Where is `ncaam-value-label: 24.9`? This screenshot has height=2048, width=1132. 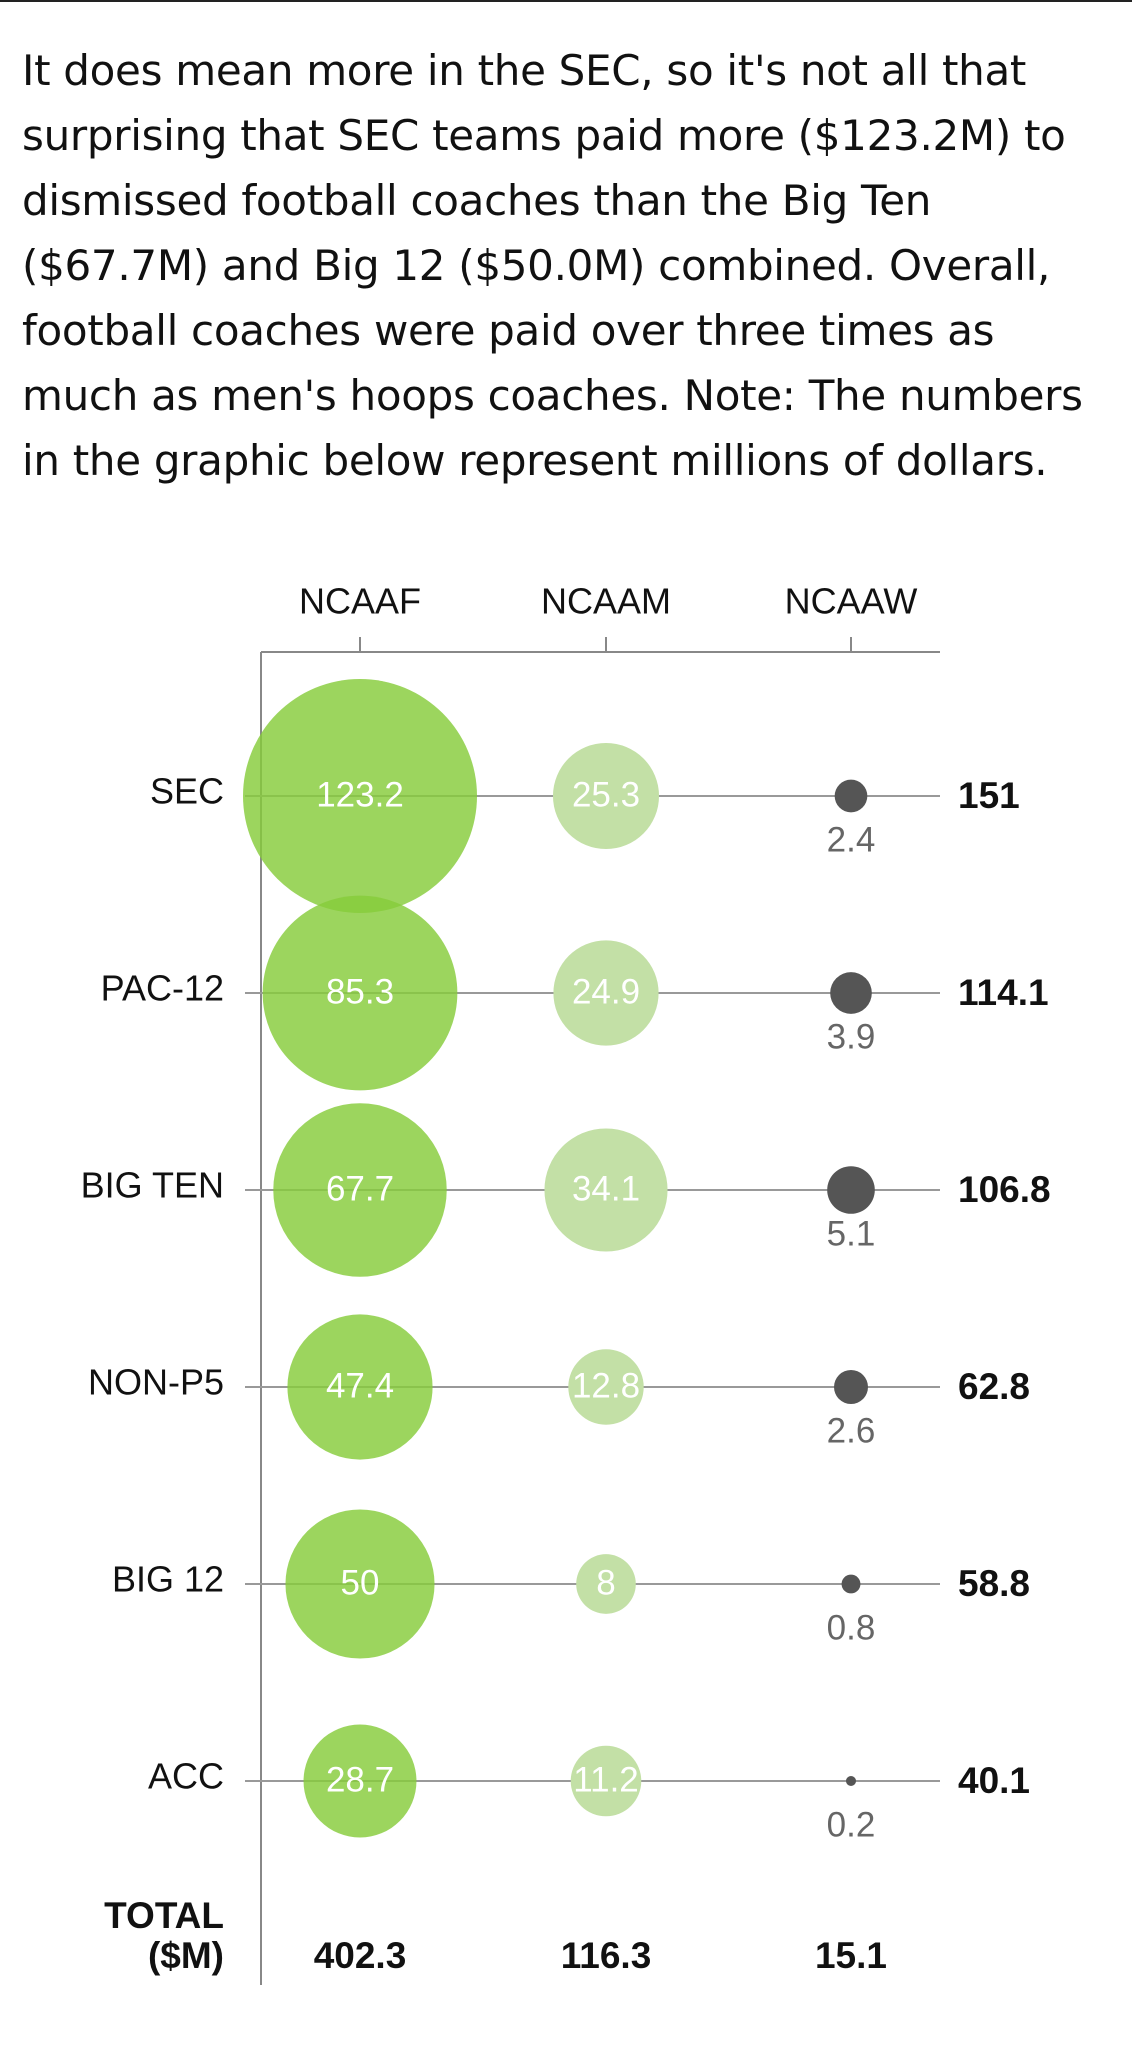
ncaam-value-label: 24.9 is located at coordinates (606, 991).